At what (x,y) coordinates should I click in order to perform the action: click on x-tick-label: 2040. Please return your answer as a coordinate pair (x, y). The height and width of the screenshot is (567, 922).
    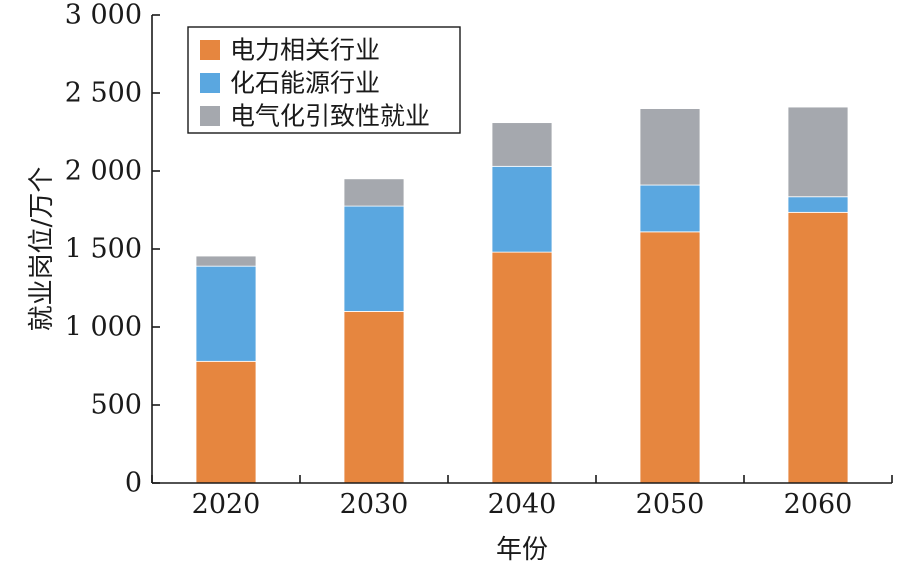
    Looking at the image, I should click on (522, 504).